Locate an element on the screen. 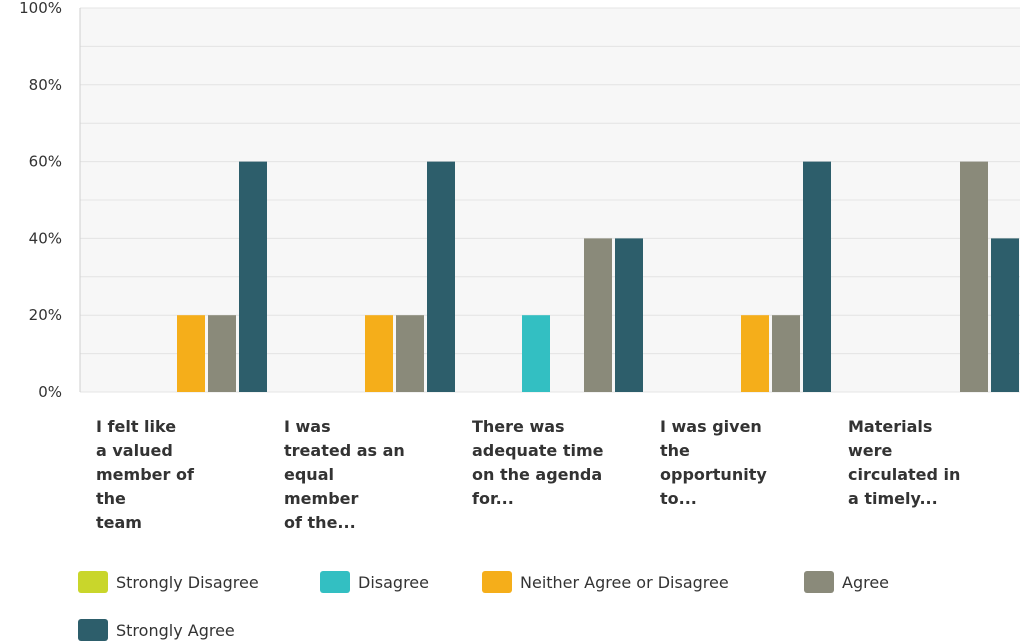  category-label-line: treated as an is located at coordinates (344, 450).